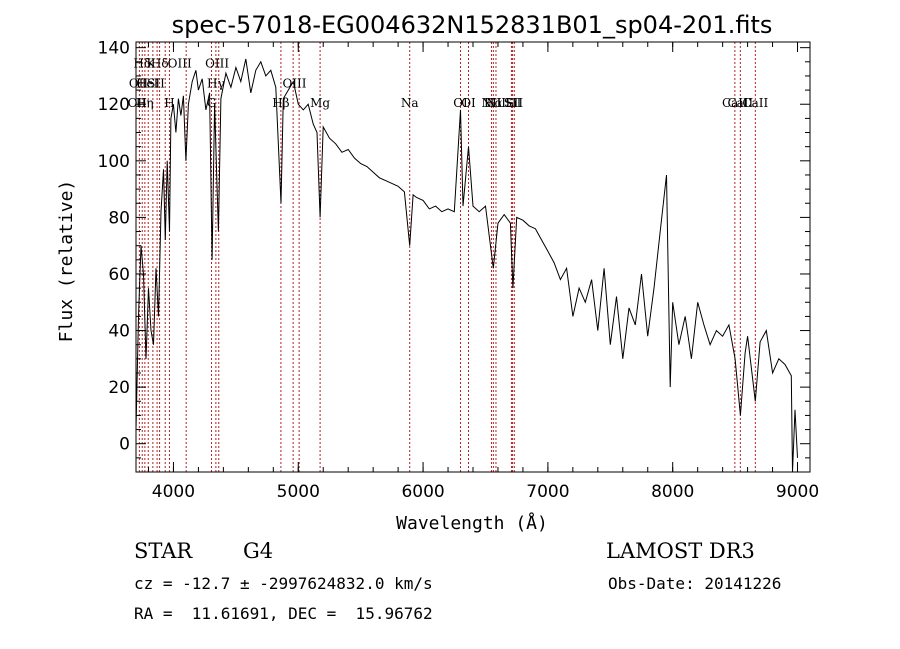 Image resolution: width=900 pixels, height=649 pixels. What do you see at coordinates (169, 103) in the screenshot?
I see `marker-label: H` at bounding box center [169, 103].